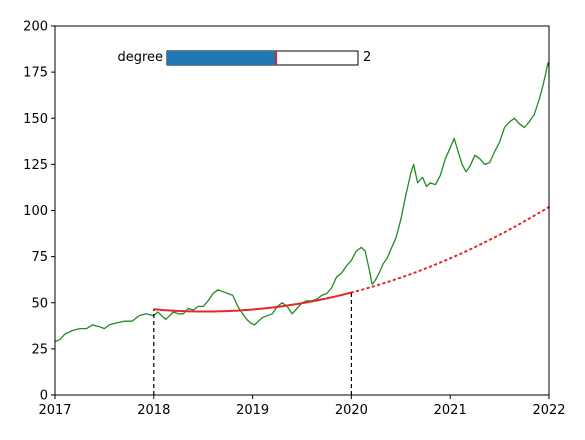 This screenshot has width=585, height=440. What do you see at coordinates (39, 303) in the screenshot?
I see `y-tick-label: 50` at bounding box center [39, 303].